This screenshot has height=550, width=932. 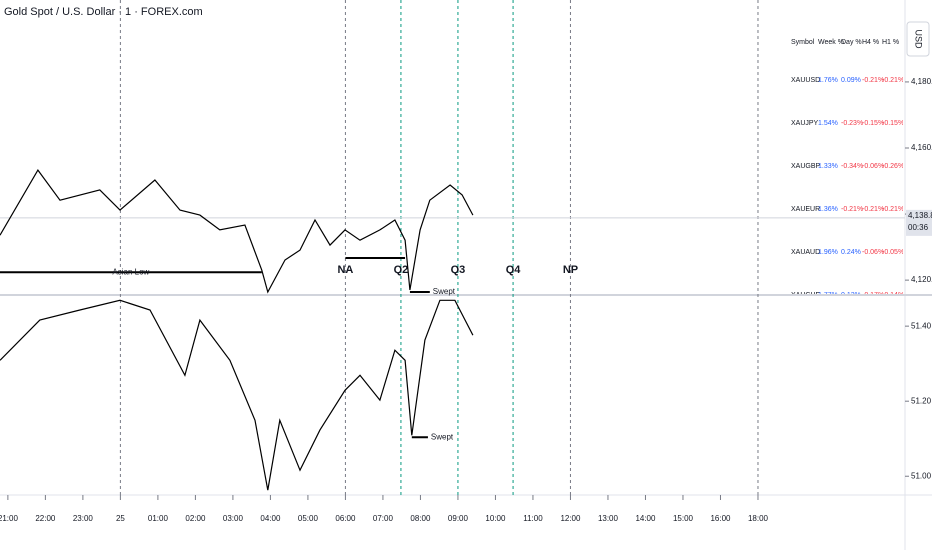 What do you see at coordinates (345, 518) in the screenshot?
I see `x-tick-label: 06:00` at bounding box center [345, 518].